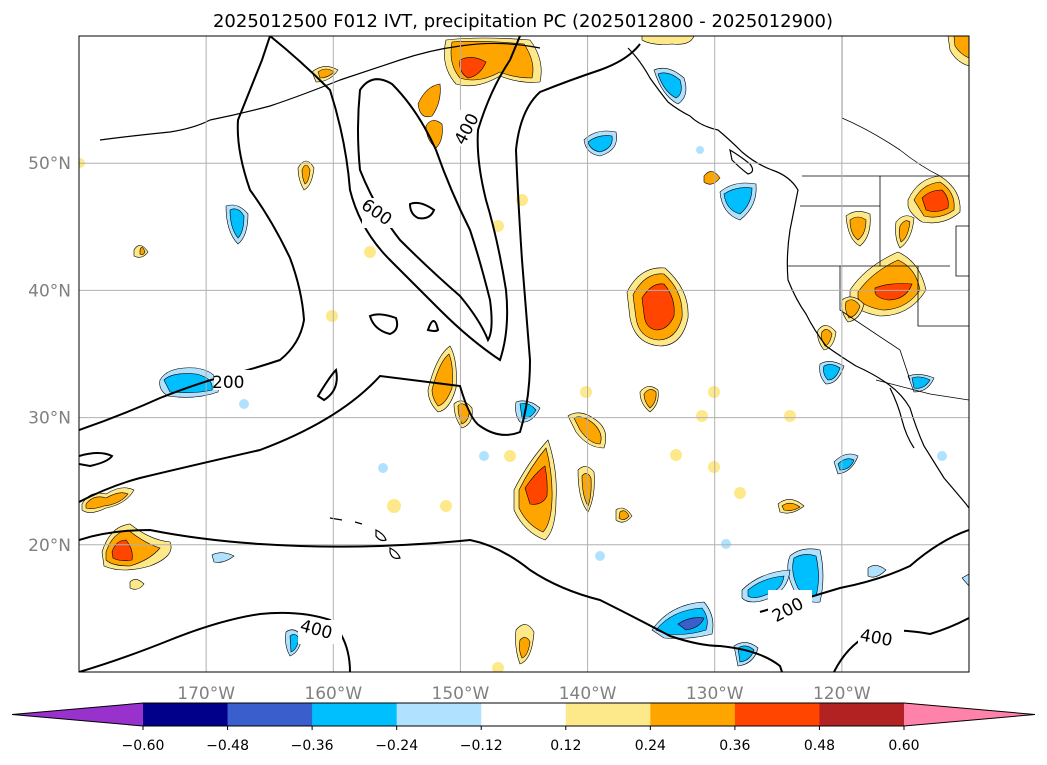  What do you see at coordinates (734, 746) in the screenshot?
I see `colorbar-tick-label: 0.36` at bounding box center [734, 746].